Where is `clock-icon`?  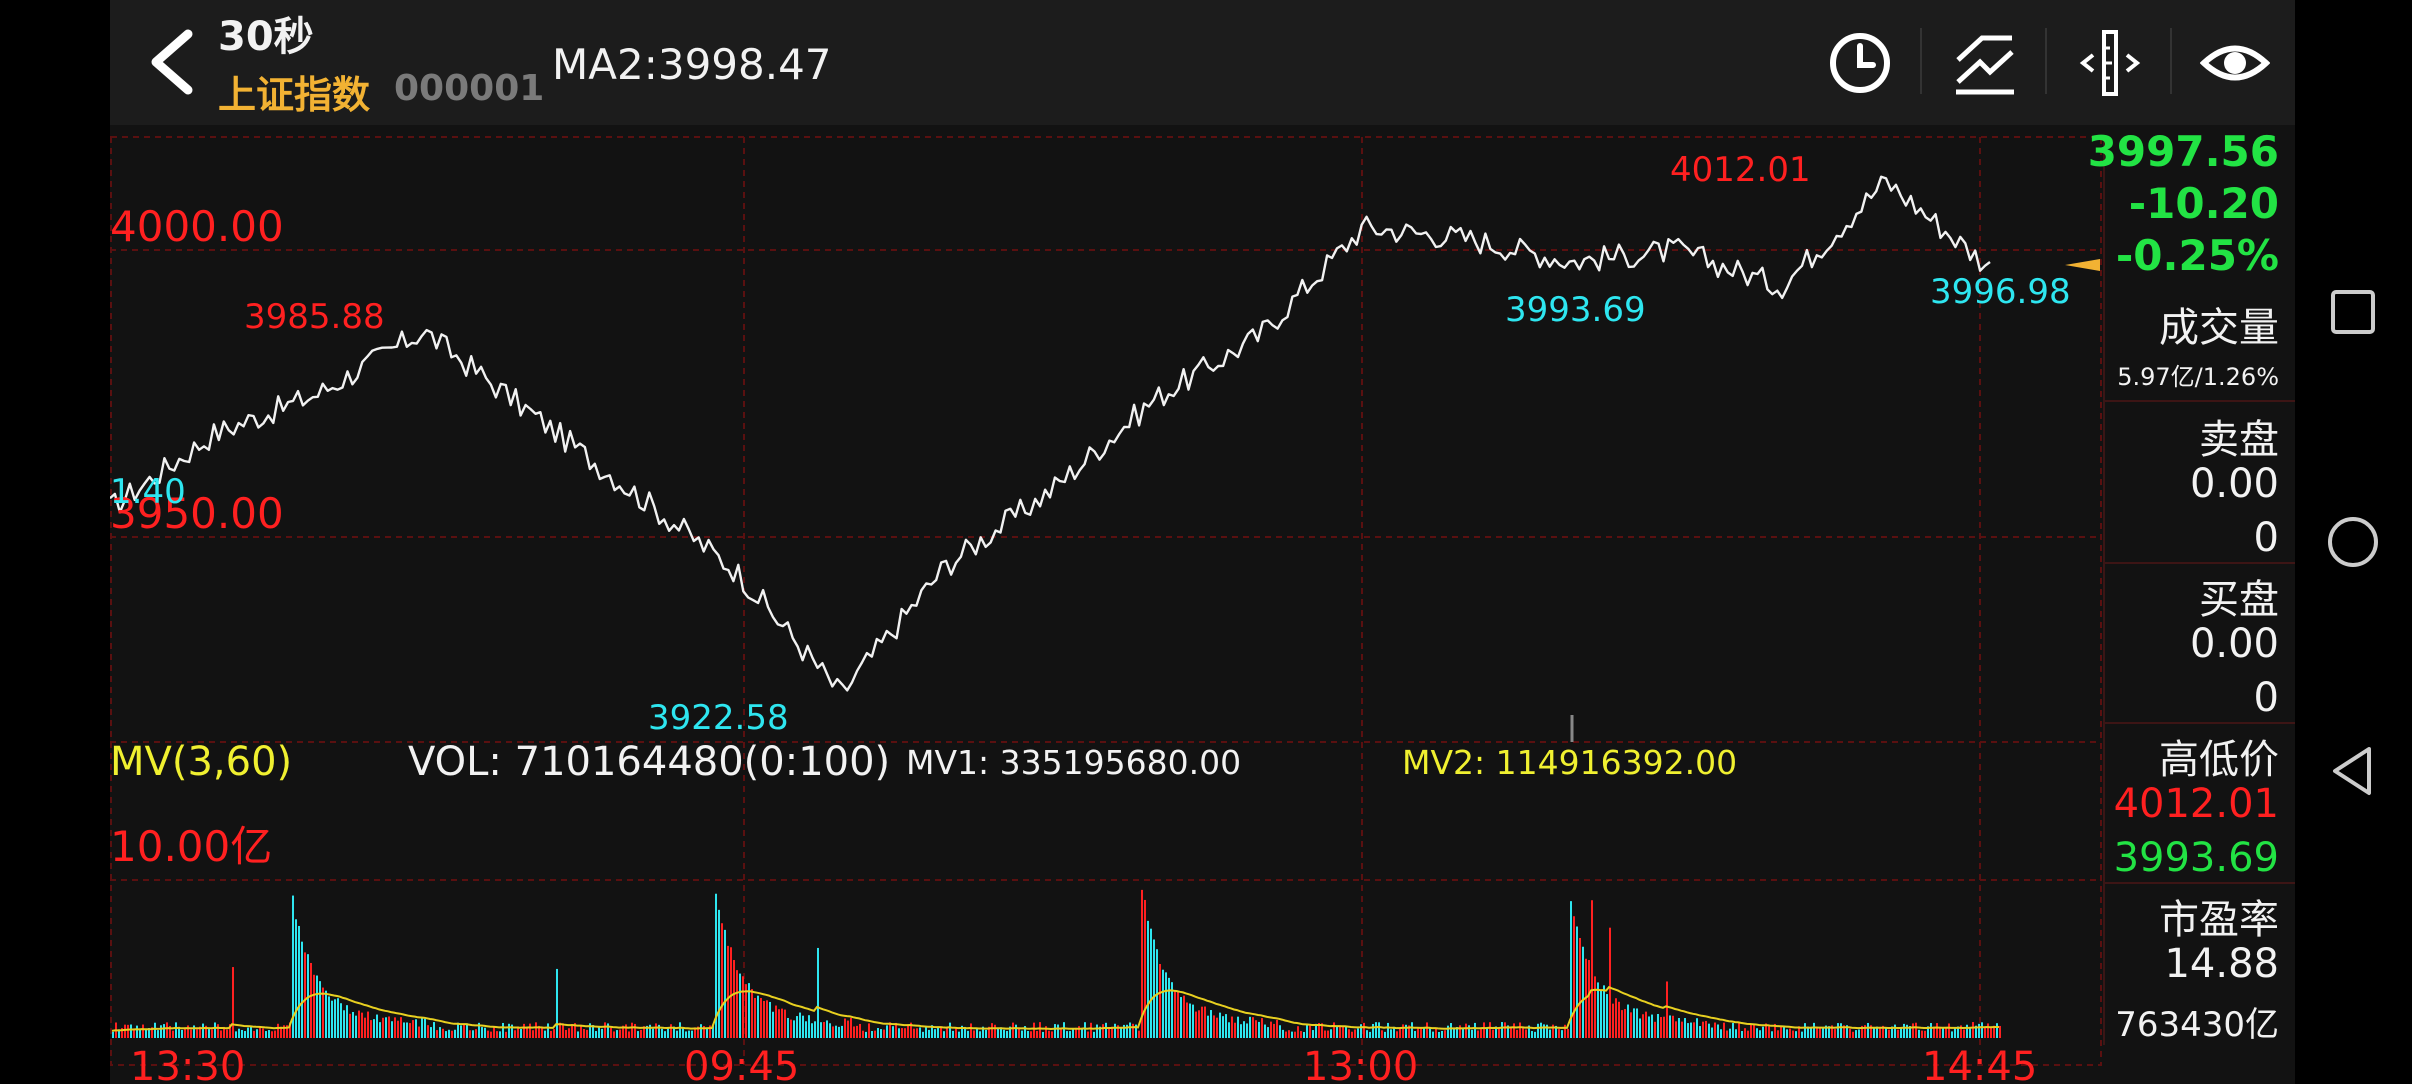 clock-icon is located at coordinates (1860, 63).